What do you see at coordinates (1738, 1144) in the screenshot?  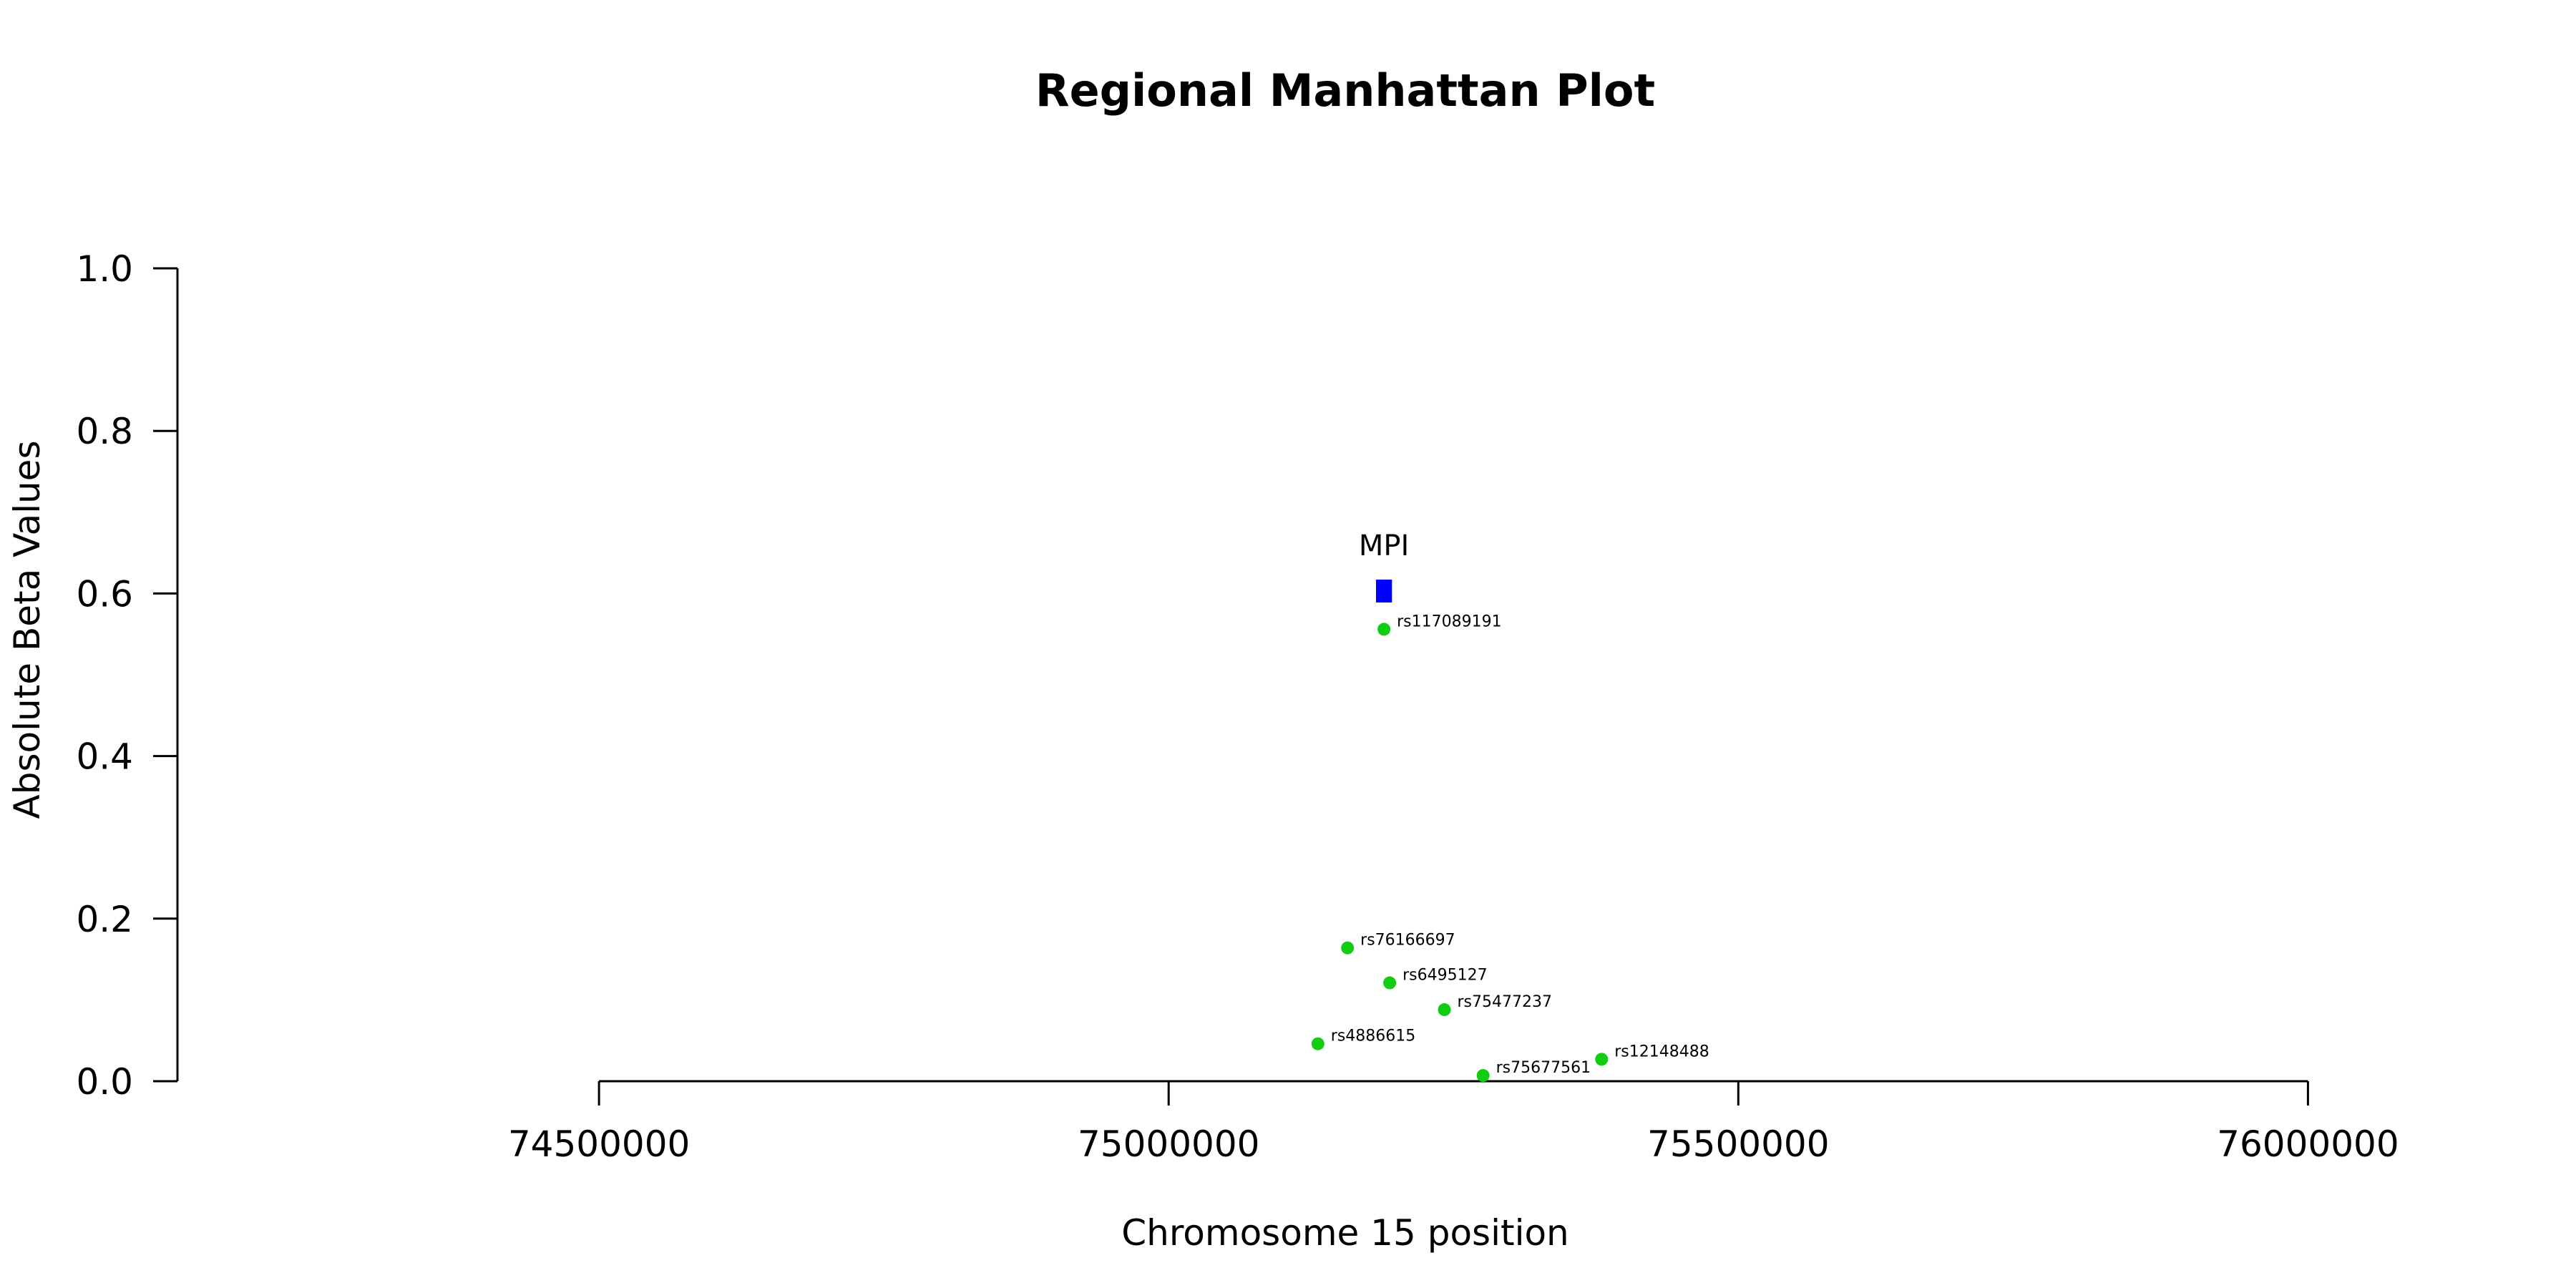 I see `x-tick-label: 75500000` at bounding box center [1738, 1144].